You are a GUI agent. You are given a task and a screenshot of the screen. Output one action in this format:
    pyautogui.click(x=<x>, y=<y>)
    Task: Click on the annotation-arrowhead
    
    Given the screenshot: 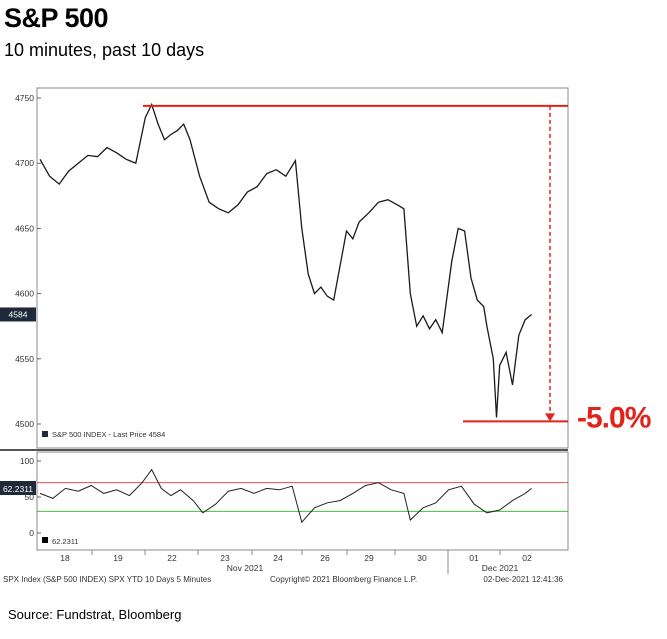 What is the action you would take?
    pyautogui.click(x=550, y=417)
    